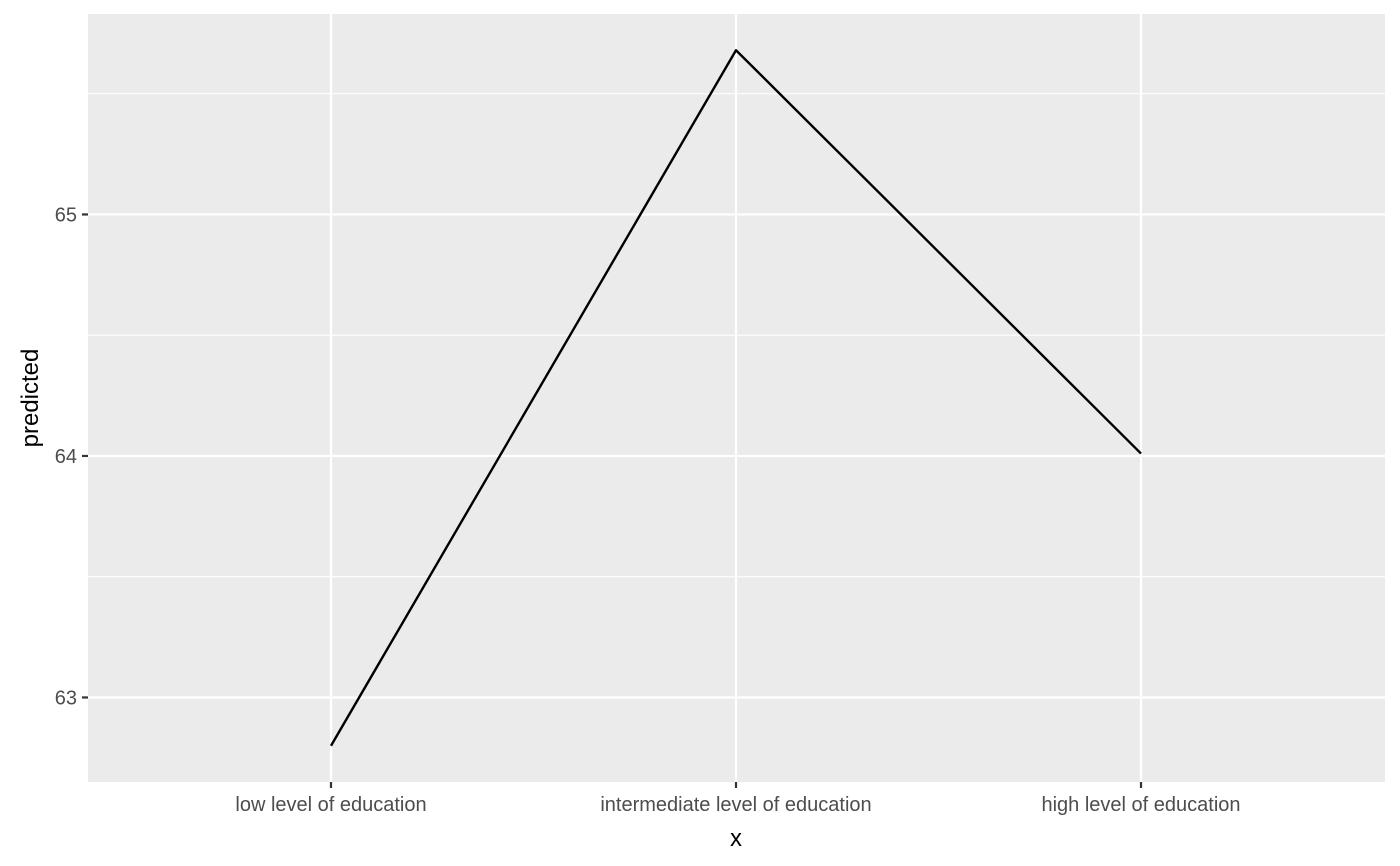  What do you see at coordinates (30, 398) in the screenshot?
I see `y-axis-title: predicted` at bounding box center [30, 398].